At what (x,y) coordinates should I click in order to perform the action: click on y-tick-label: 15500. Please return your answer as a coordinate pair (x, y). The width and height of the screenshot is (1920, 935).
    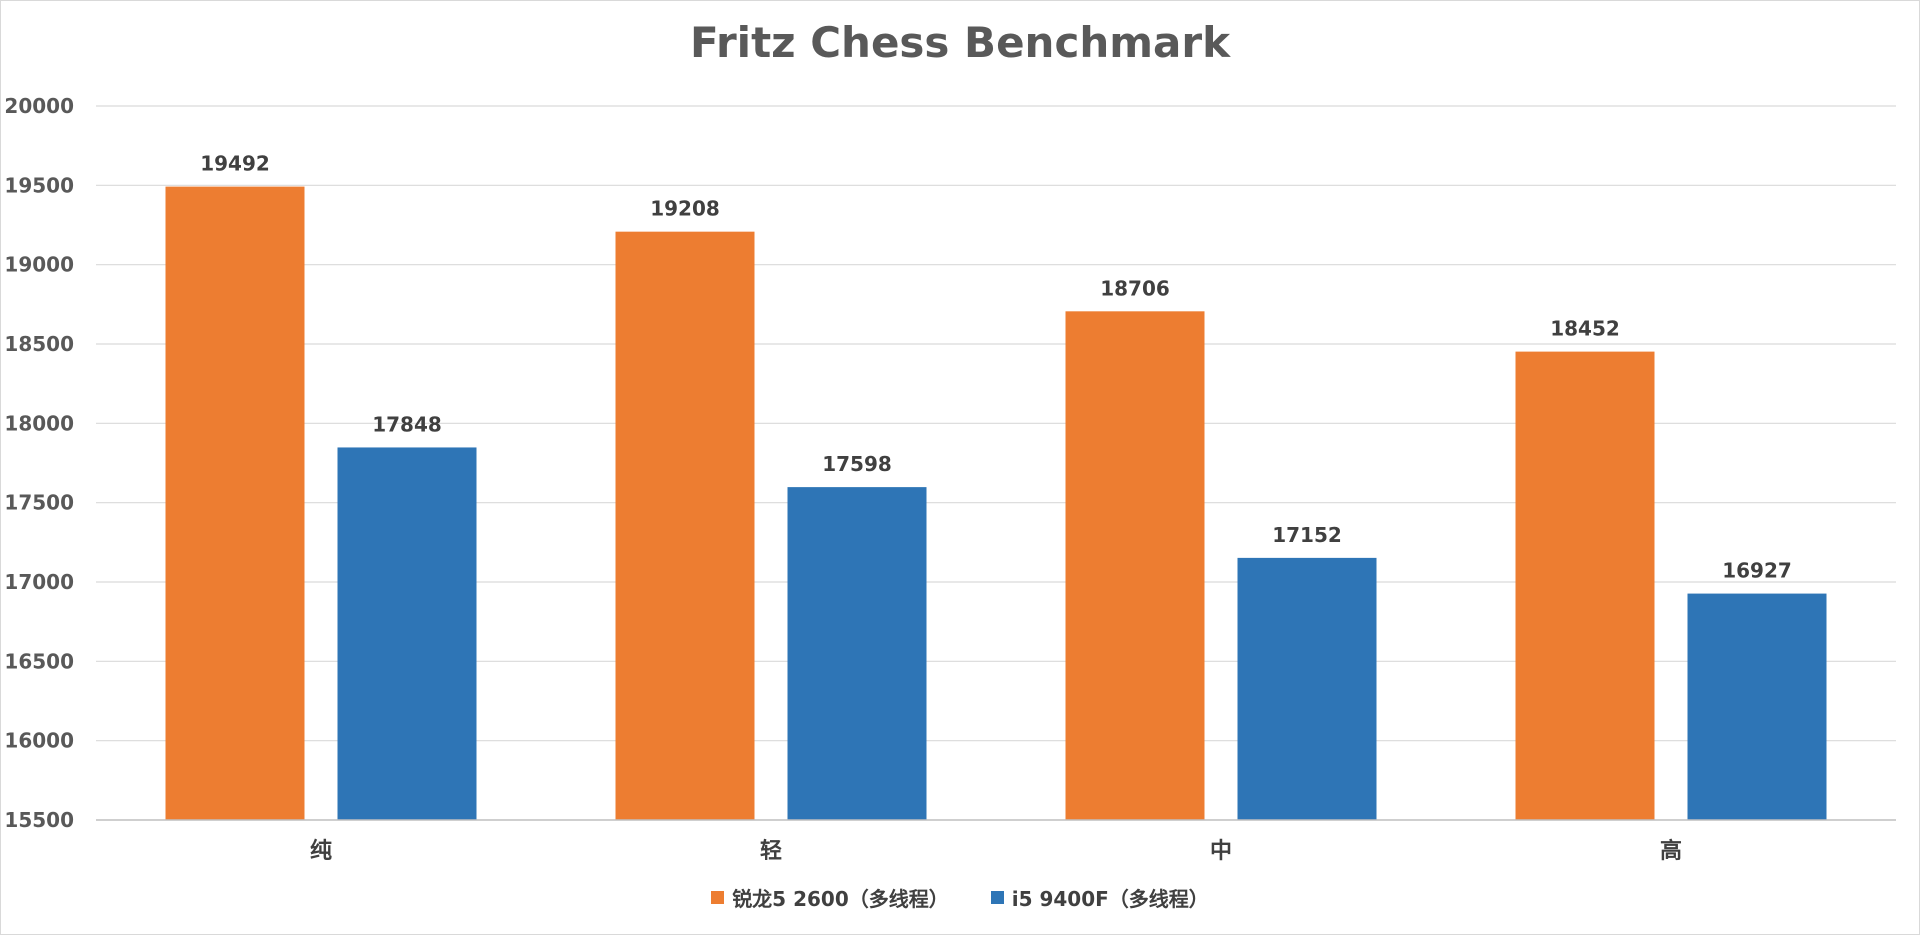
    Looking at the image, I should click on (39, 820).